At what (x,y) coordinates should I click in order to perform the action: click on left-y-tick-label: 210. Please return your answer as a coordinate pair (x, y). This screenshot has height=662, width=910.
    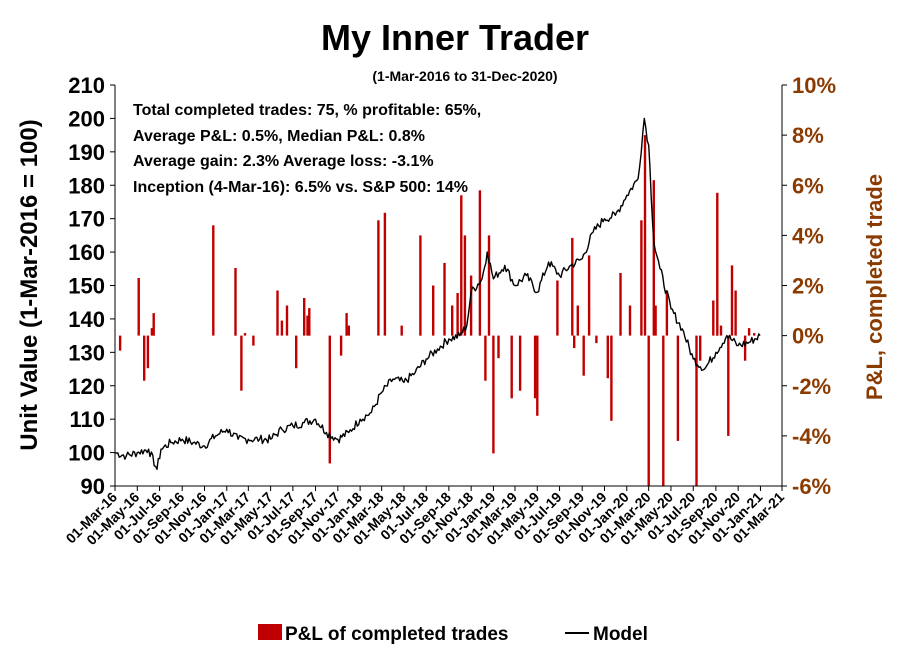
    Looking at the image, I should click on (86, 85).